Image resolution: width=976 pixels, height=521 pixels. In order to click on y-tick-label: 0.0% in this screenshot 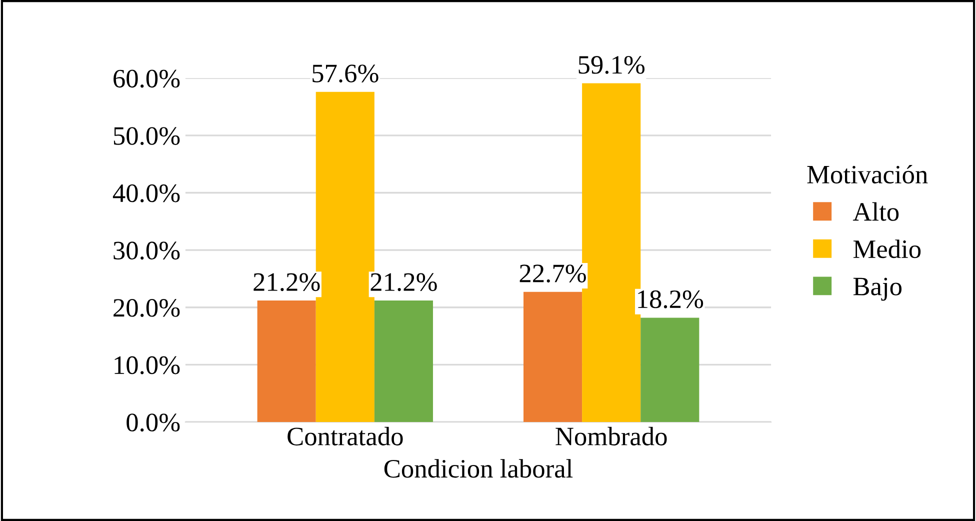, I will do `click(153, 423)`.